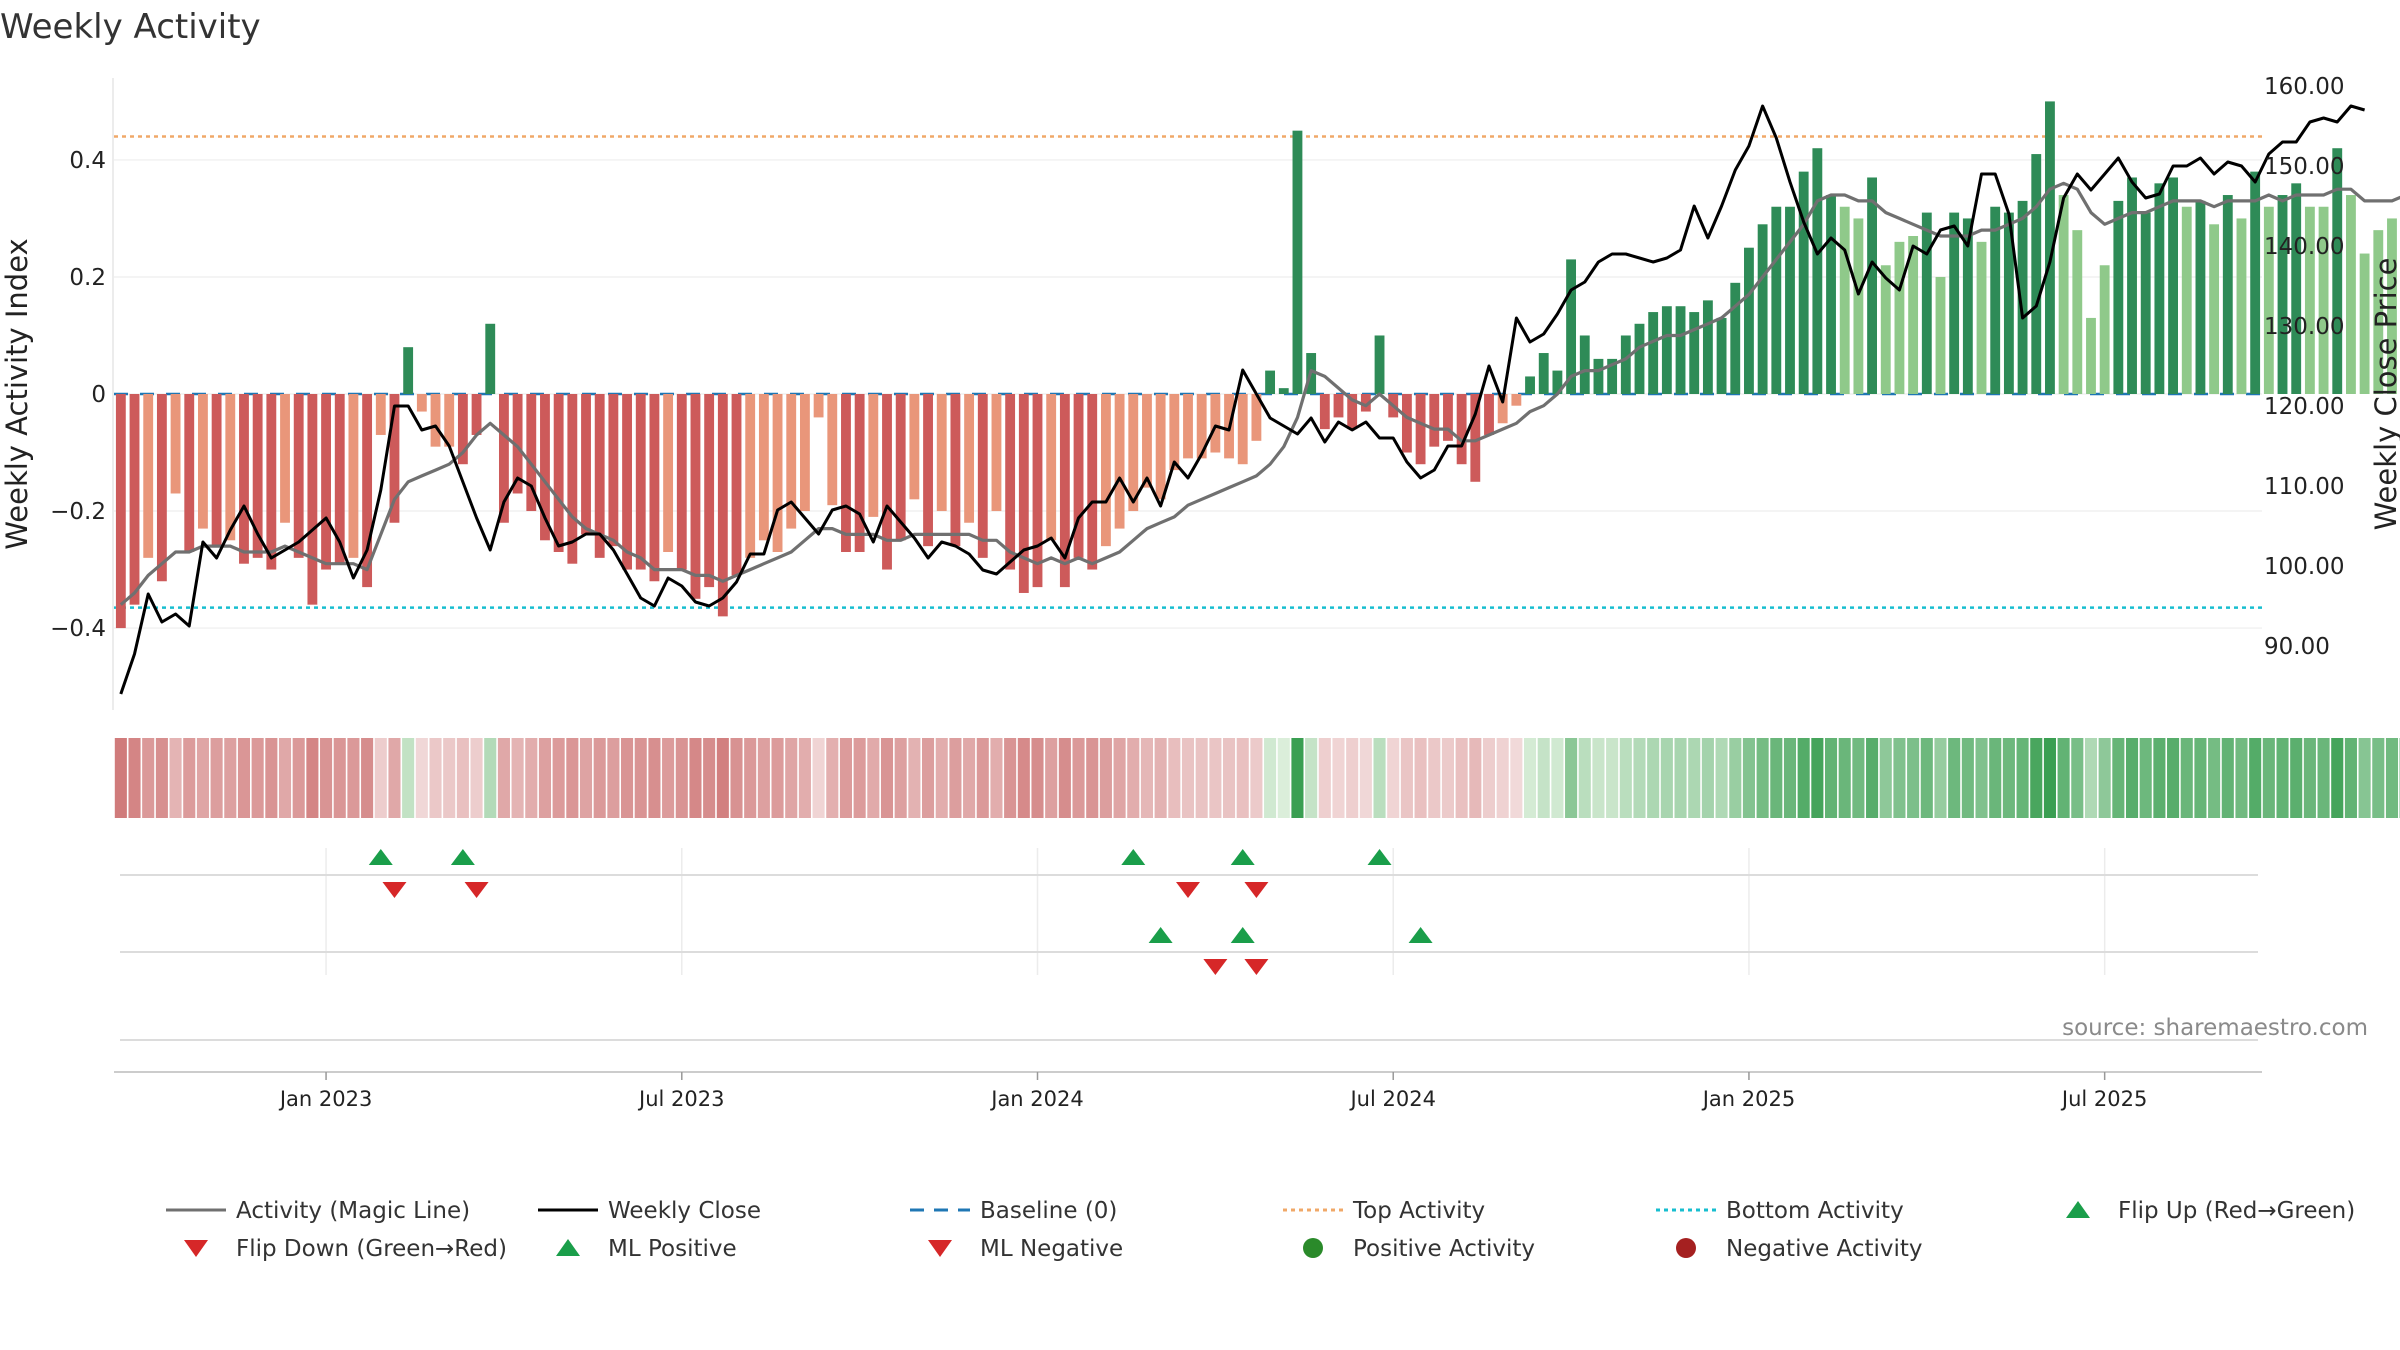 Image resolution: width=2400 pixels, height=1350 pixels. Describe the element at coordinates (2304, 407) in the screenshot. I see `y2-tick-label: 120.00` at that location.